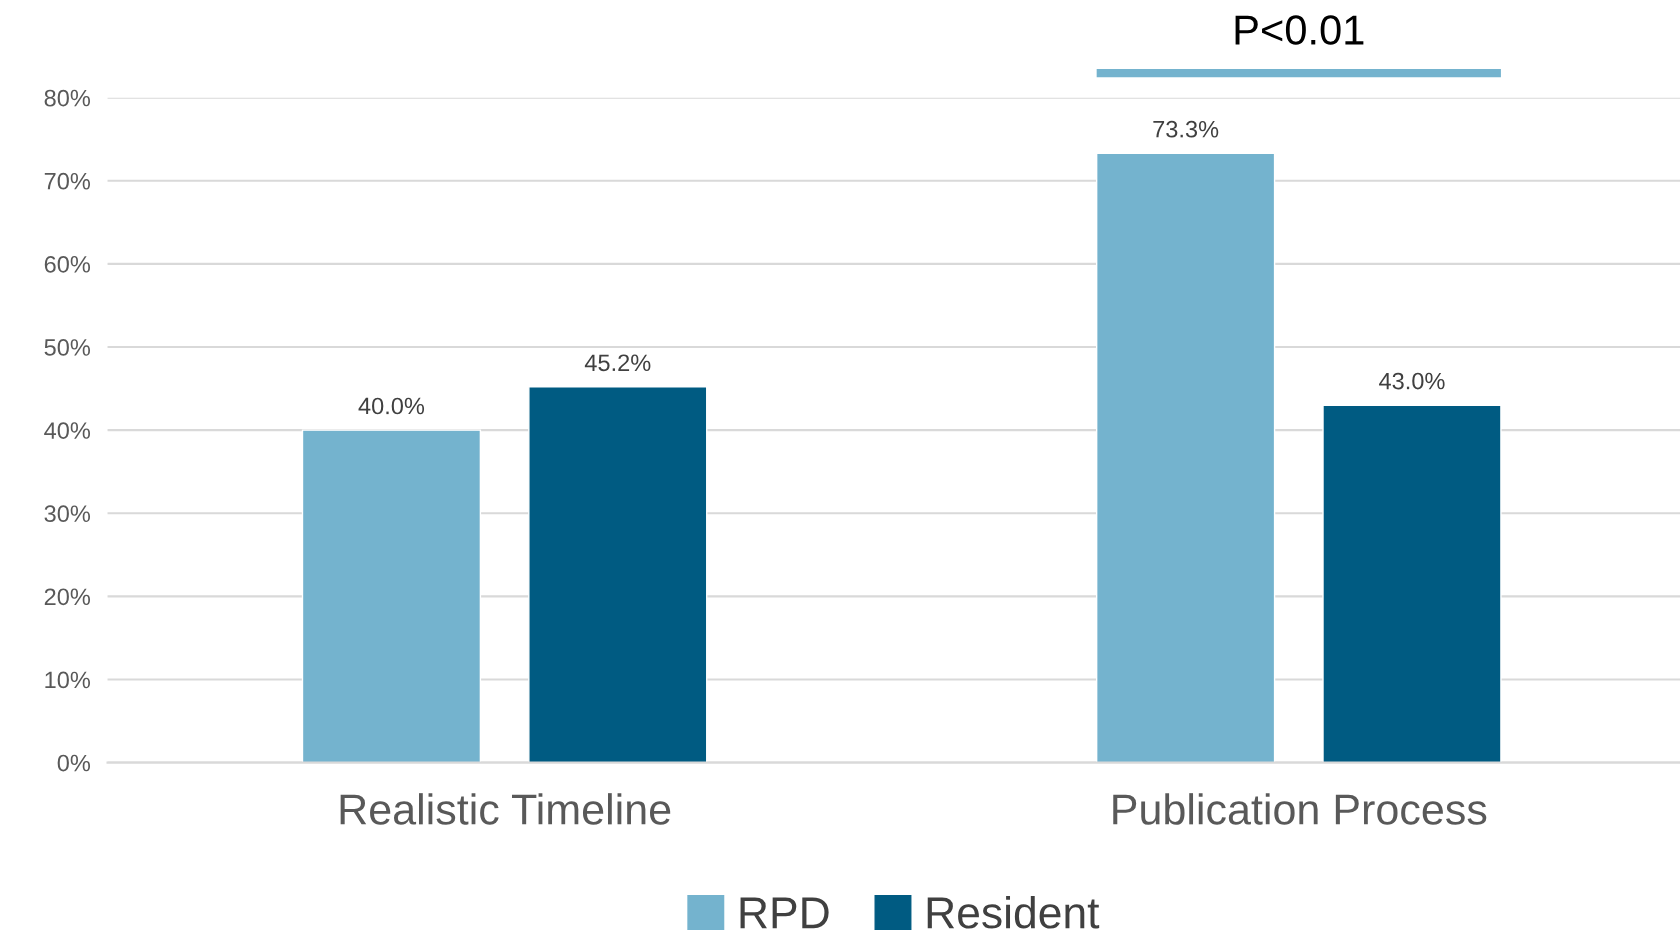 Image resolution: width=1680 pixels, height=930 pixels. Describe the element at coordinates (617, 363) in the screenshot. I see `data-label: 45.2%` at that location.